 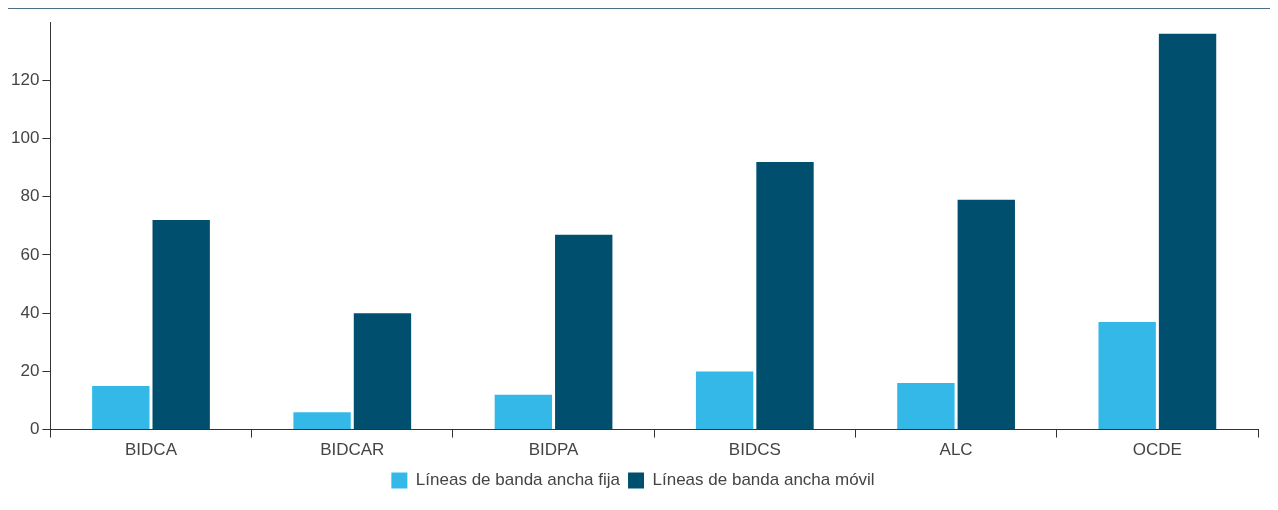 I want to click on y-tick-label: 100, so click(x=25, y=138).